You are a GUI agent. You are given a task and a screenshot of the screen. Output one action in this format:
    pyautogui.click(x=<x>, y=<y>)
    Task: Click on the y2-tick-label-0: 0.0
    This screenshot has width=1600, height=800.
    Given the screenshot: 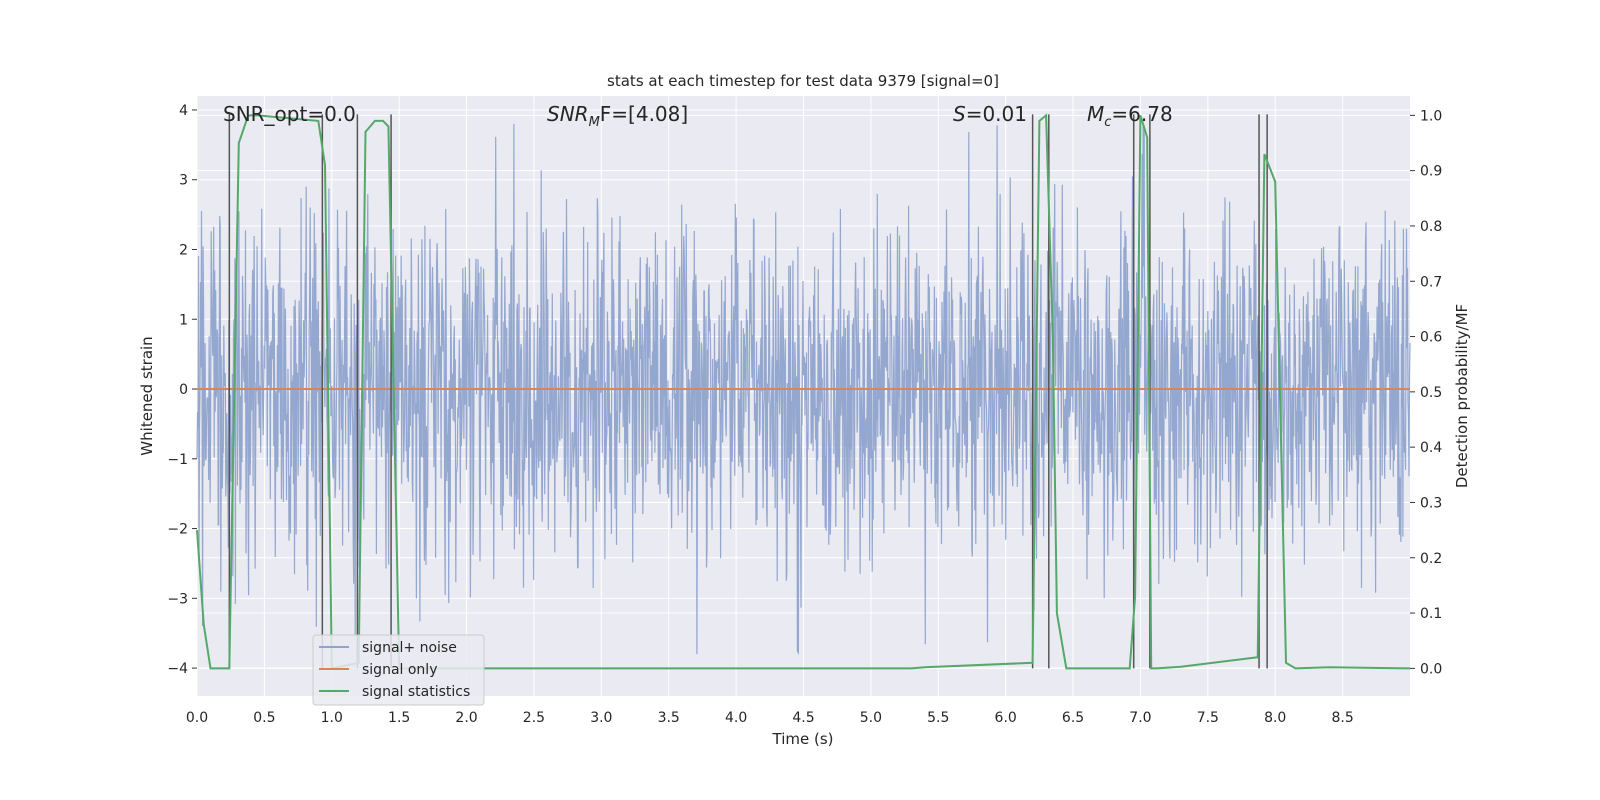 What is the action you would take?
    pyautogui.click(x=1431, y=669)
    